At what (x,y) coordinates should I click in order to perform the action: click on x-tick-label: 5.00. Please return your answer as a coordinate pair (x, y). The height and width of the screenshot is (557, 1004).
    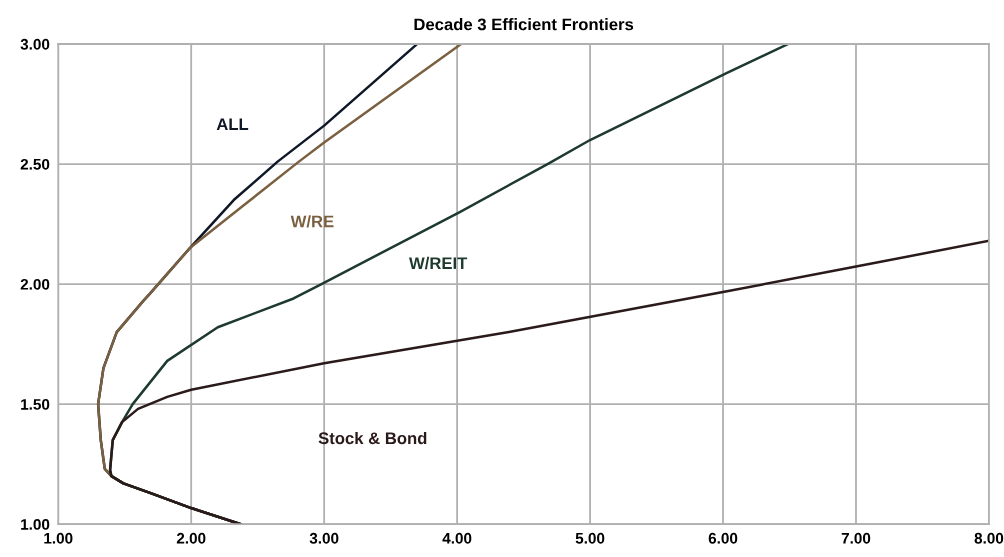
    Looking at the image, I should click on (590, 538).